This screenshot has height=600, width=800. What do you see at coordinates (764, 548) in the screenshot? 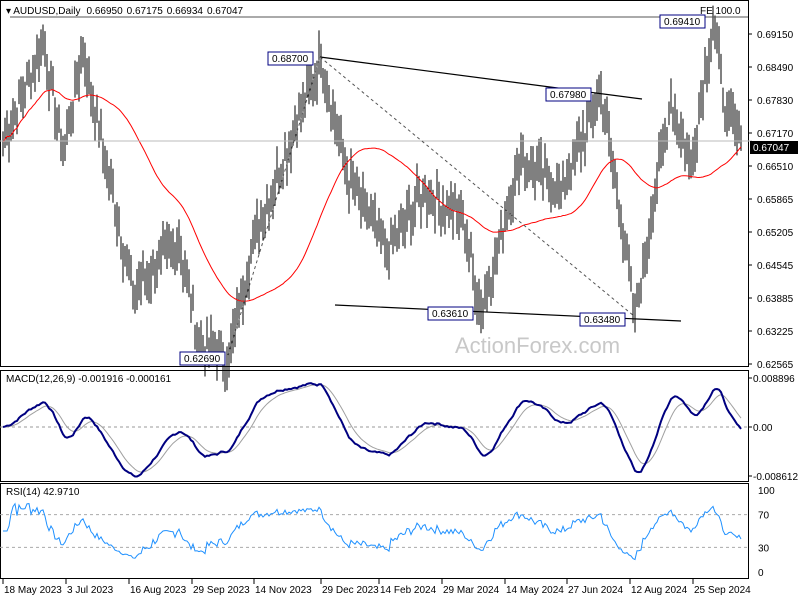
I see `rsi-tick-label: 30` at bounding box center [764, 548].